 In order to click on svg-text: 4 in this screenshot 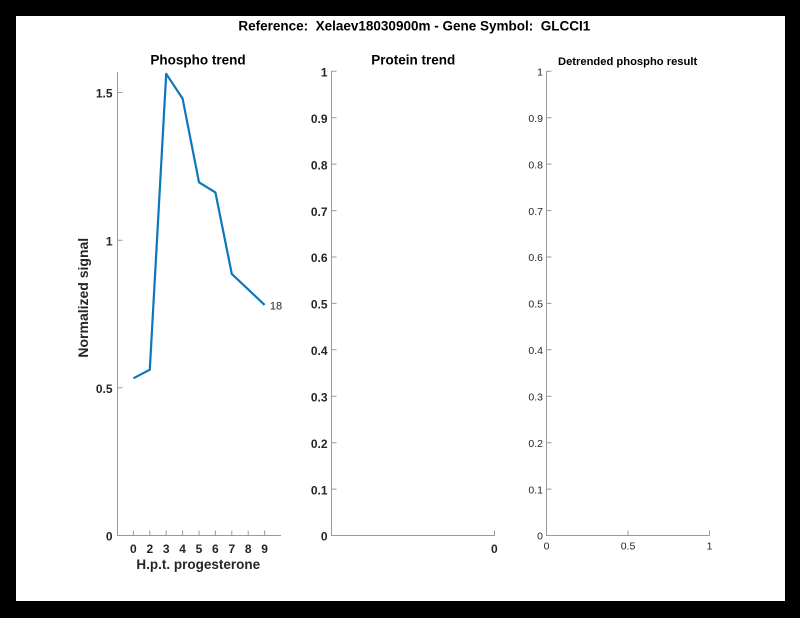, I will do `click(182, 549)`.